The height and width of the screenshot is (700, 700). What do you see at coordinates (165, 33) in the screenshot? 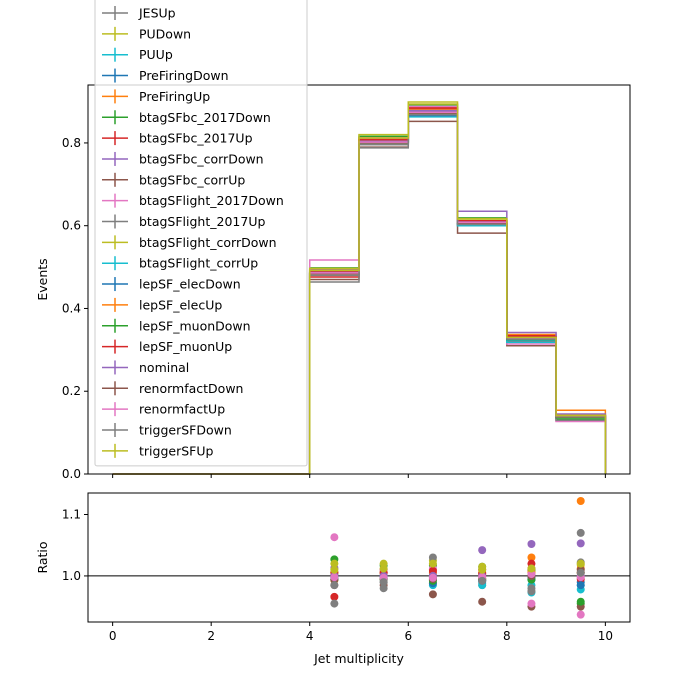
I see `legend-label: PUDown` at bounding box center [165, 33].